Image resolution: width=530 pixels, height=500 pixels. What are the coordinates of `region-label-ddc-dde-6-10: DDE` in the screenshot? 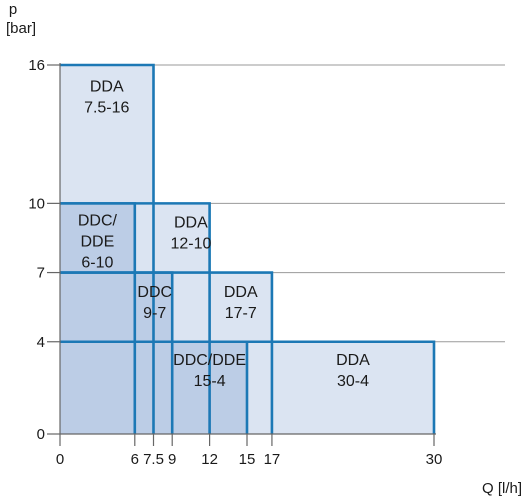 It's located at (98, 241).